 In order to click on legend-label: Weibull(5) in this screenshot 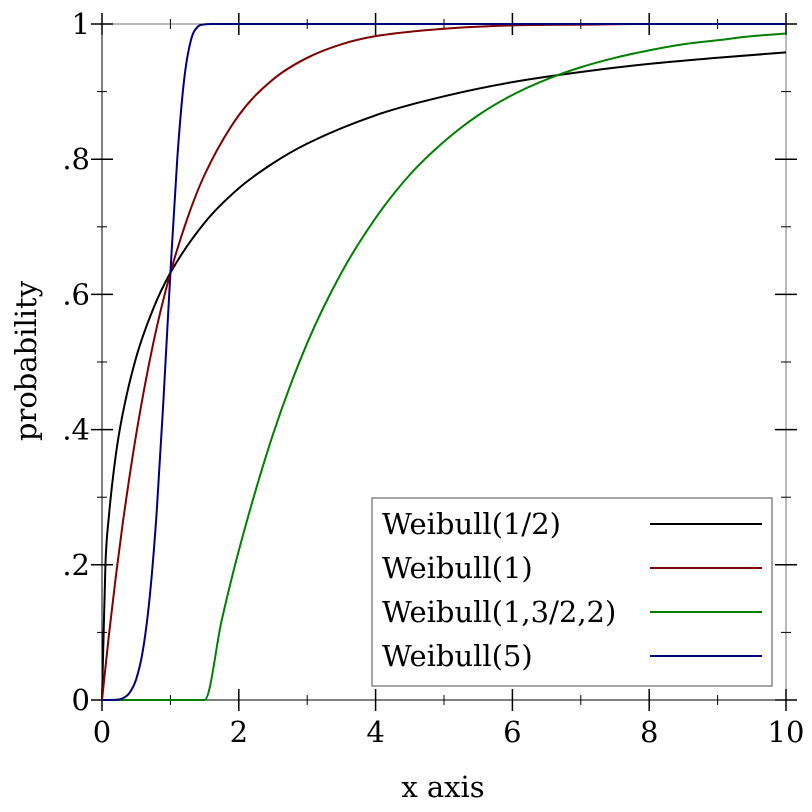, I will do `click(457, 656)`.